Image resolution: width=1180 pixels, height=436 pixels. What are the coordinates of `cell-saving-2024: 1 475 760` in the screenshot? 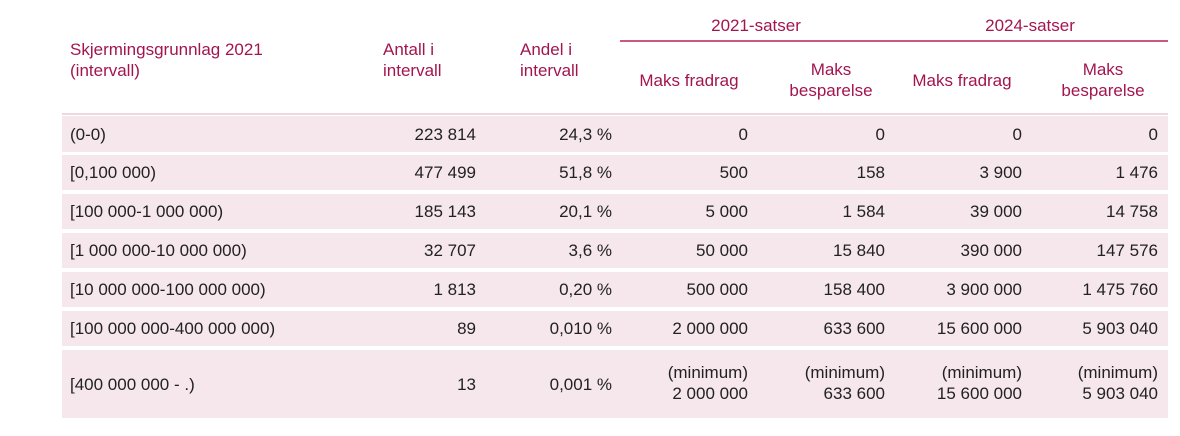 It's located at (1120, 289).